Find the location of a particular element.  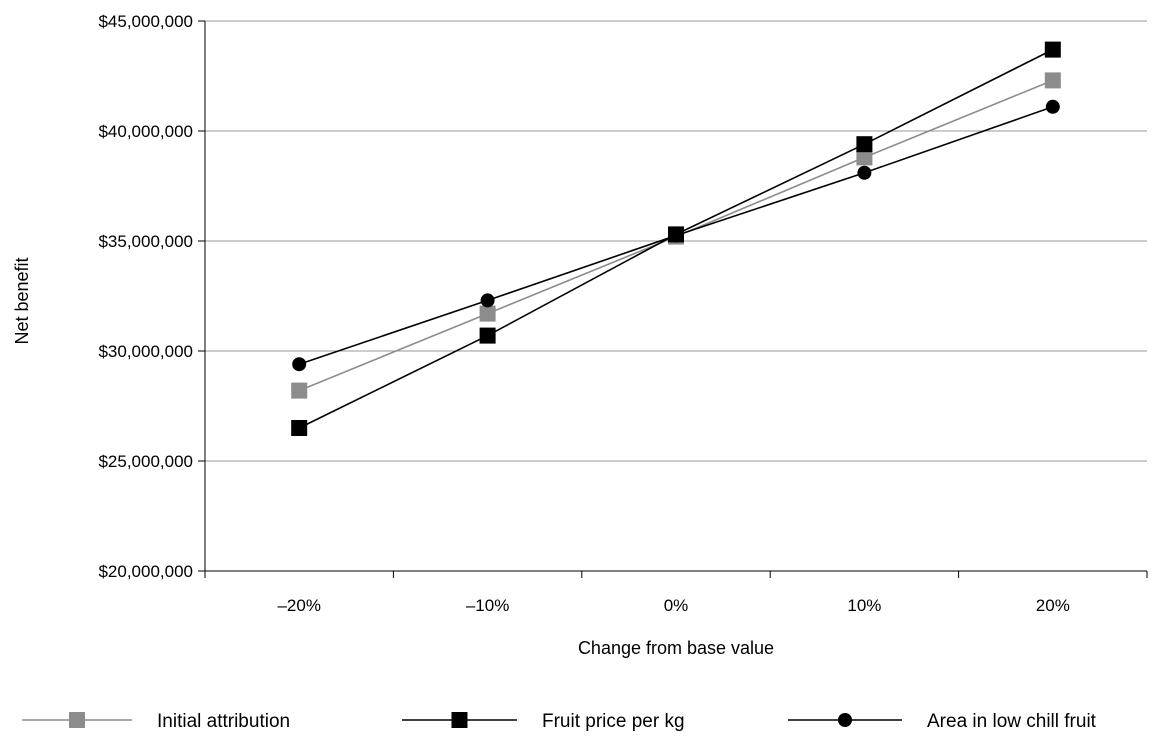

legend-item: Area in low chill fruit is located at coordinates (942, 721).